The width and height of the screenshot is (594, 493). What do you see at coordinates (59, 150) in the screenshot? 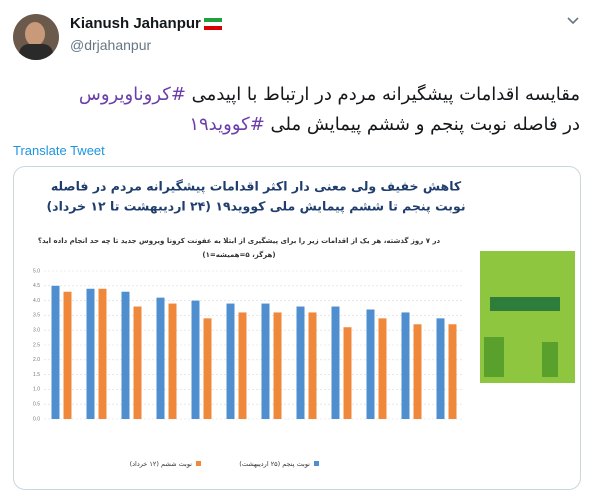
I see `translate-link: Translate Tweet` at bounding box center [59, 150].